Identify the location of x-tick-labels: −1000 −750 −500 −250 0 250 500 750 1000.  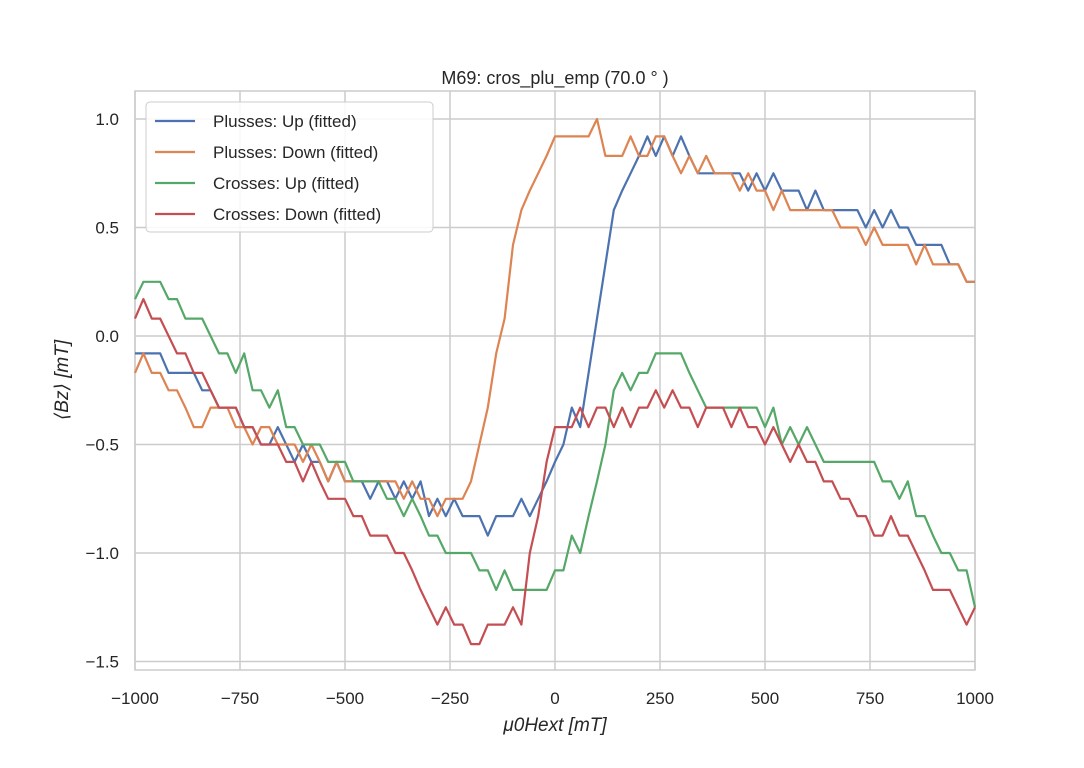
(552, 698).